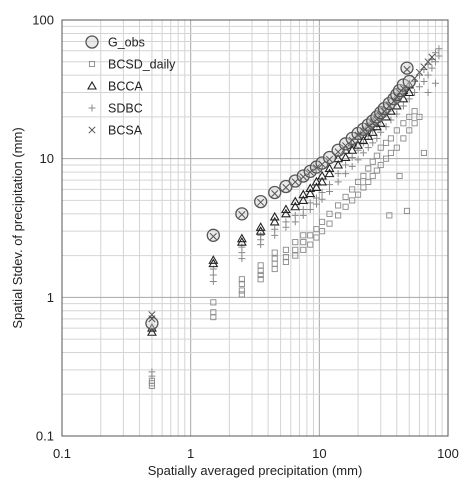  What do you see at coordinates (45, 436) in the screenshot?
I see `y-tick-label: 0.1` at bounding box center [45, 436].